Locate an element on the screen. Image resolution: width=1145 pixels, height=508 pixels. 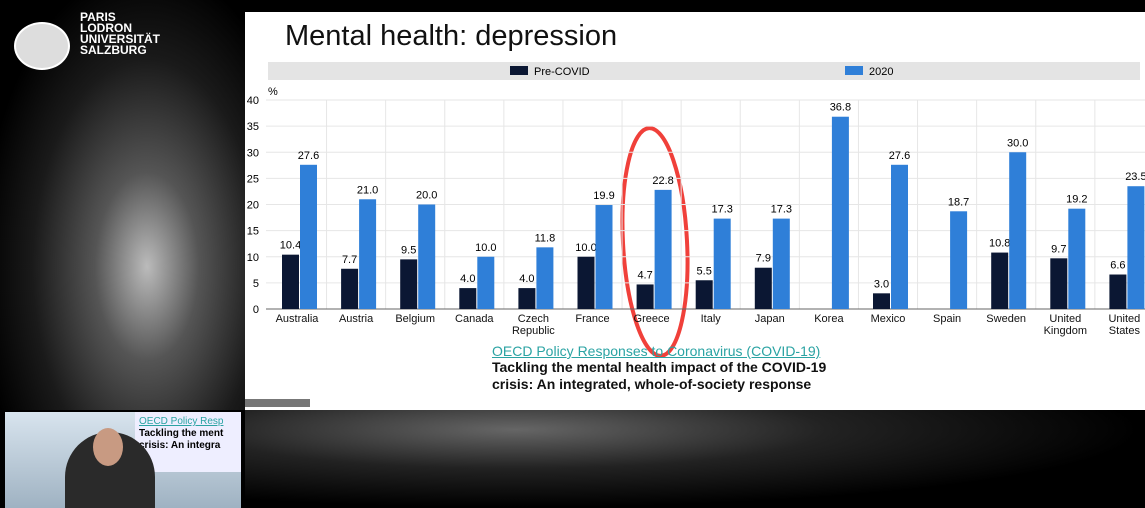
annotation-circle is located at coordinates (655, 242).